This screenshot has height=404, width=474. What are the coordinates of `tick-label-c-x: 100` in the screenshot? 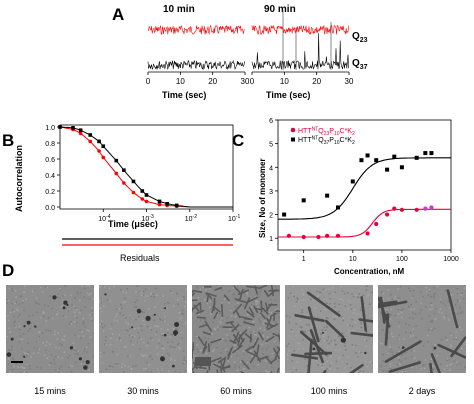 It's located at (402, 259).